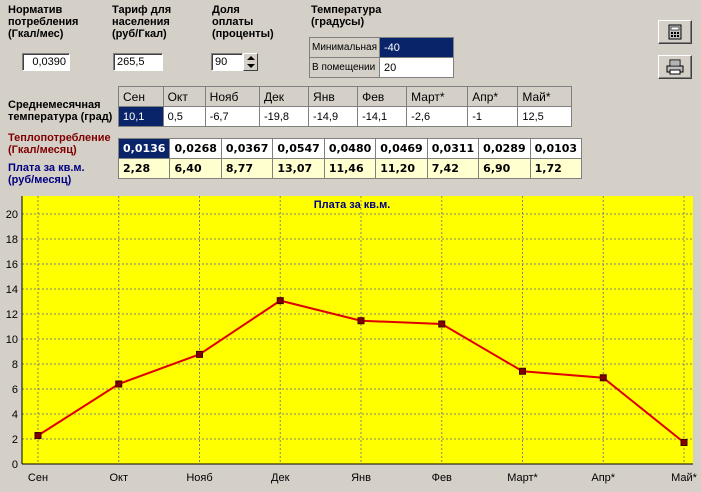  What do you see at coordinates (46, 174) in the screenshot?
I see `payment-label: Плата за кв.м. (руб/месяц)` at bounding box center [46, 174].